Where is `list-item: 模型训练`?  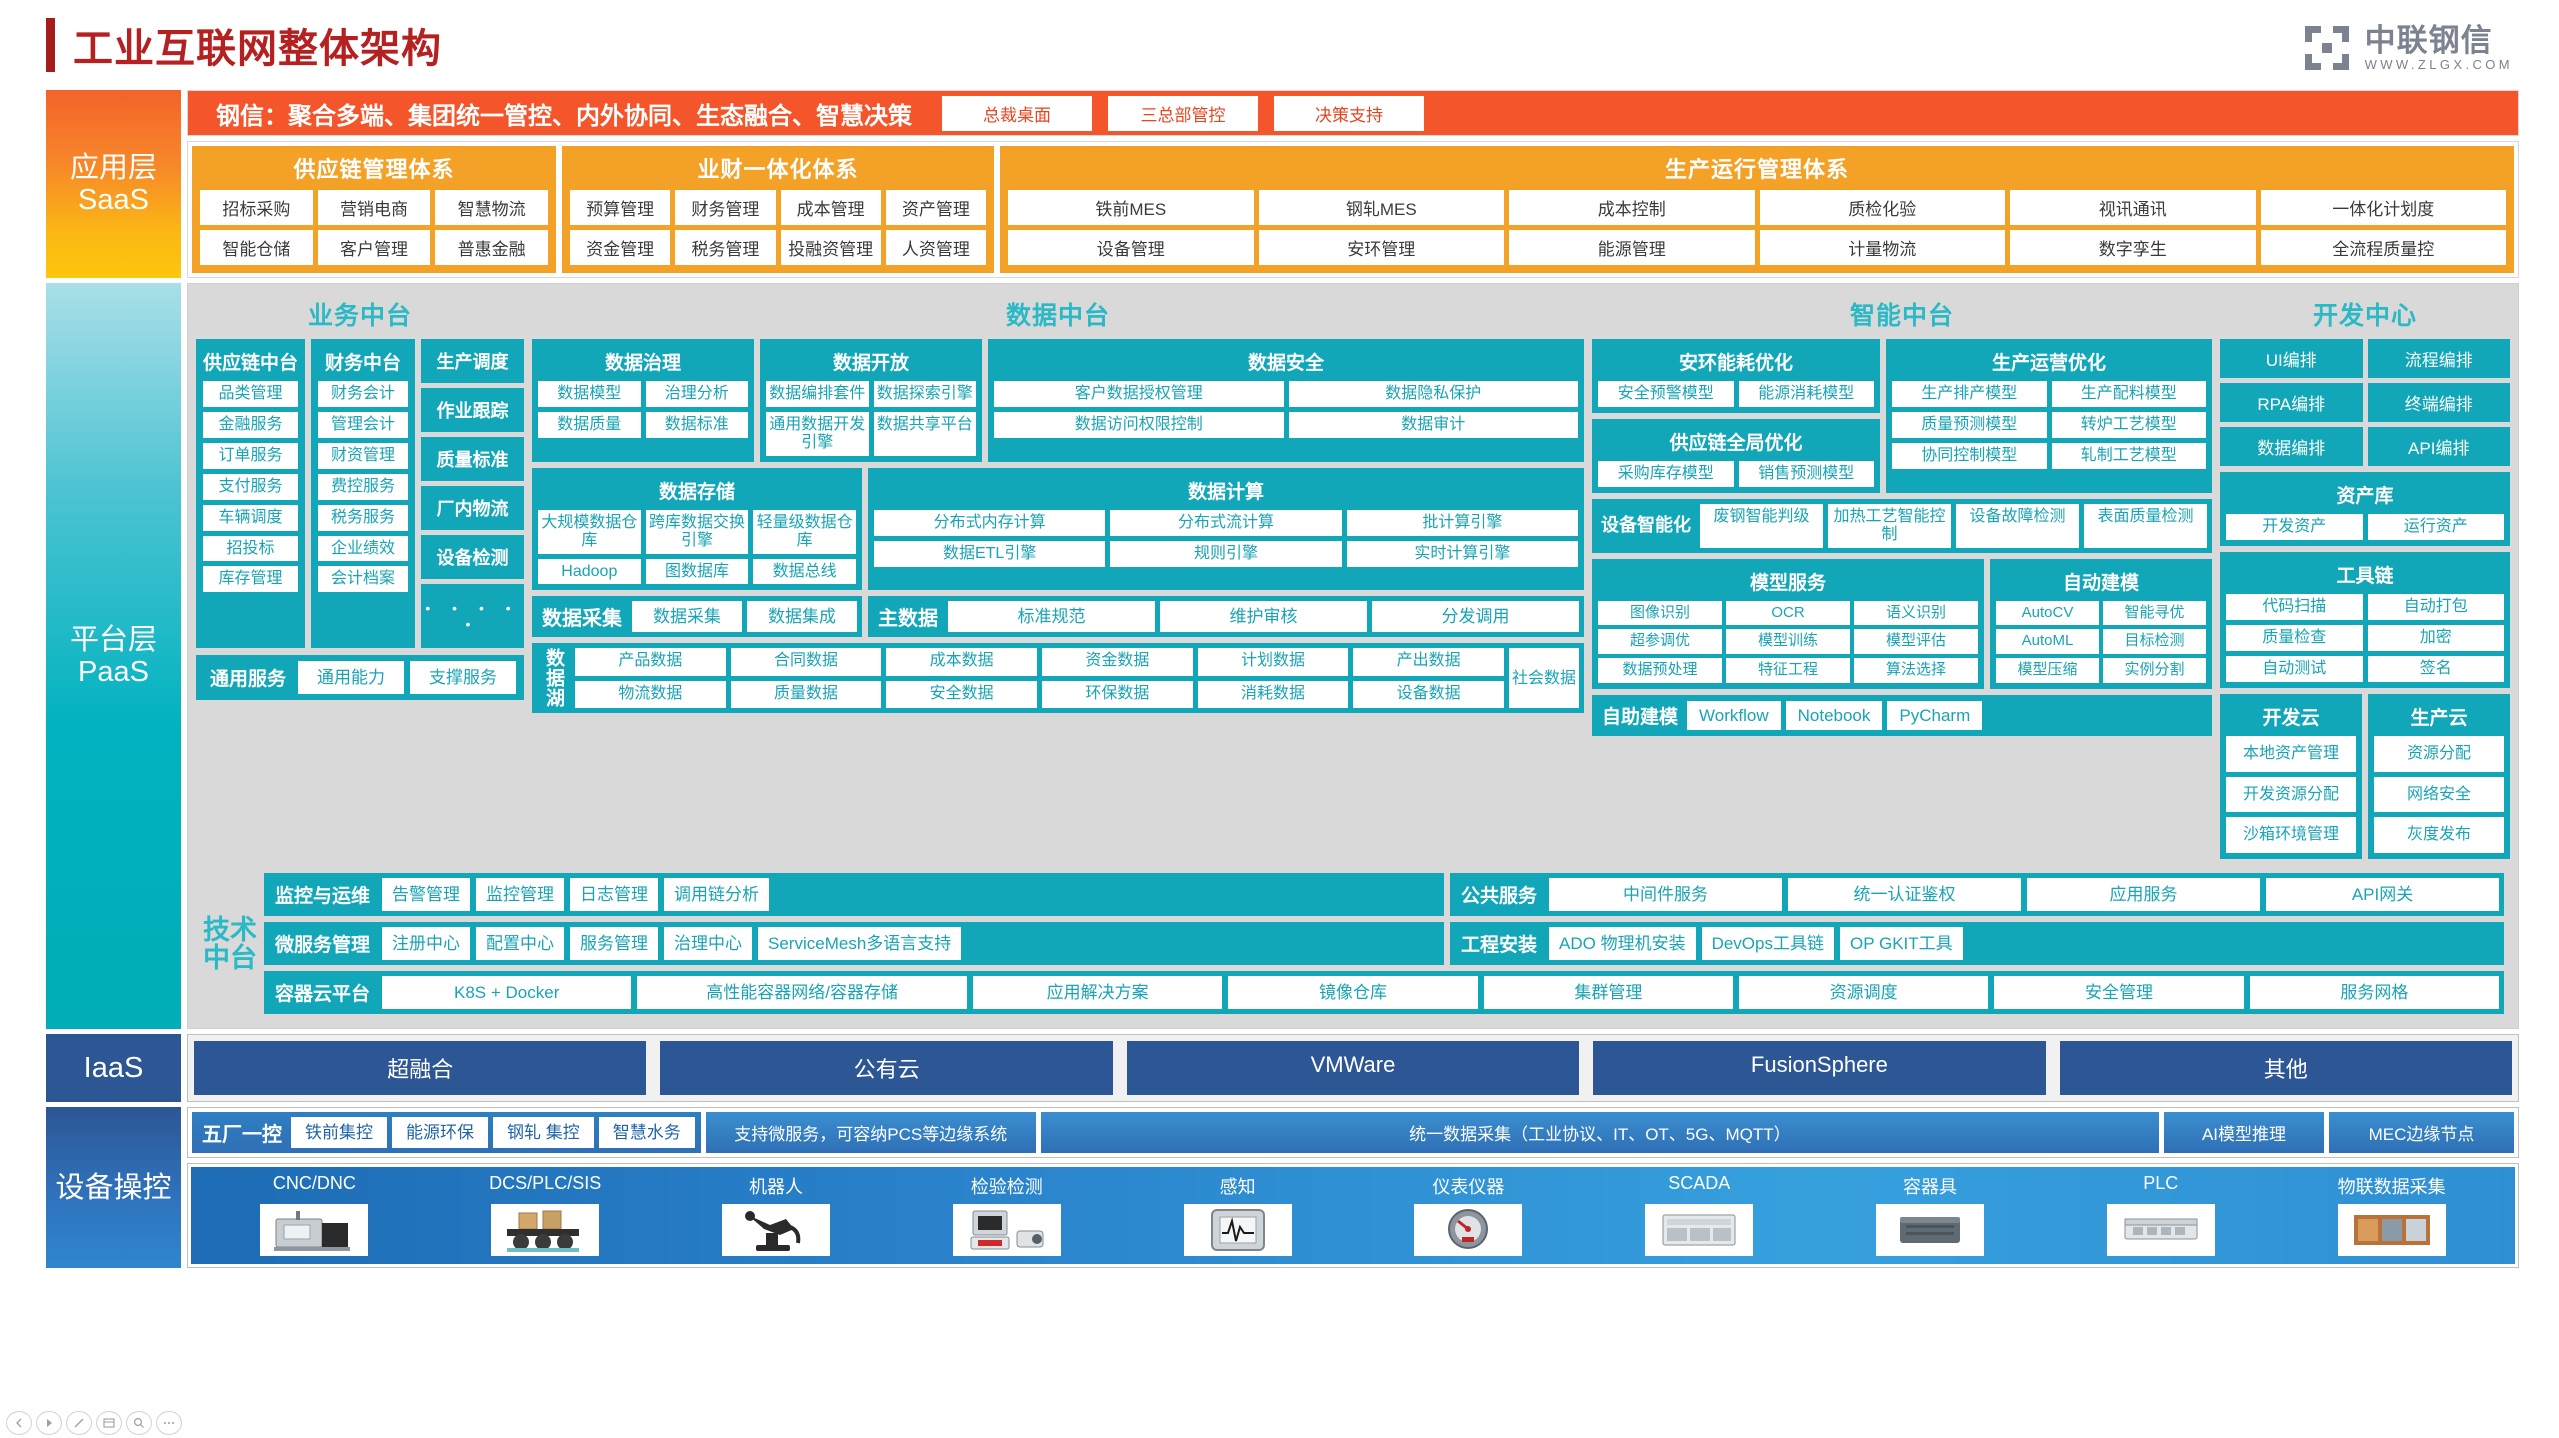
list-item: 模型训练 is located at coordinates (1788, 642).